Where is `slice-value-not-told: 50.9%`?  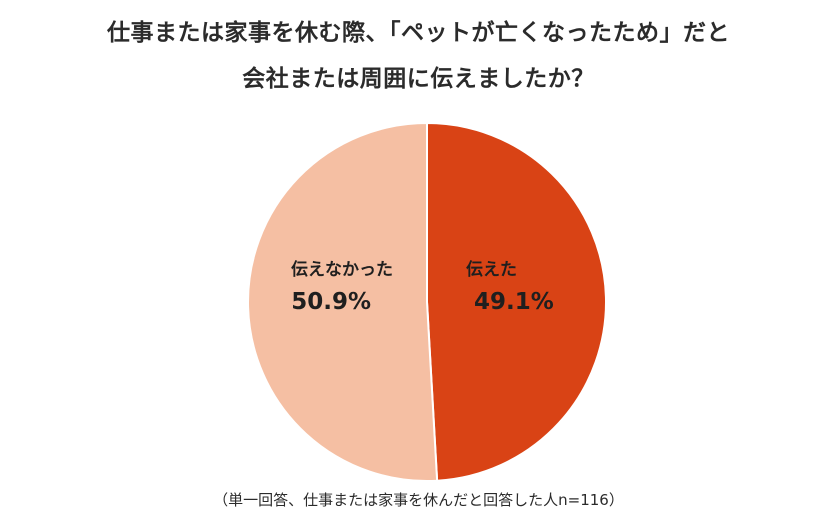
slice-value-not-told: 50.9% is located at coordinates (331, 302).